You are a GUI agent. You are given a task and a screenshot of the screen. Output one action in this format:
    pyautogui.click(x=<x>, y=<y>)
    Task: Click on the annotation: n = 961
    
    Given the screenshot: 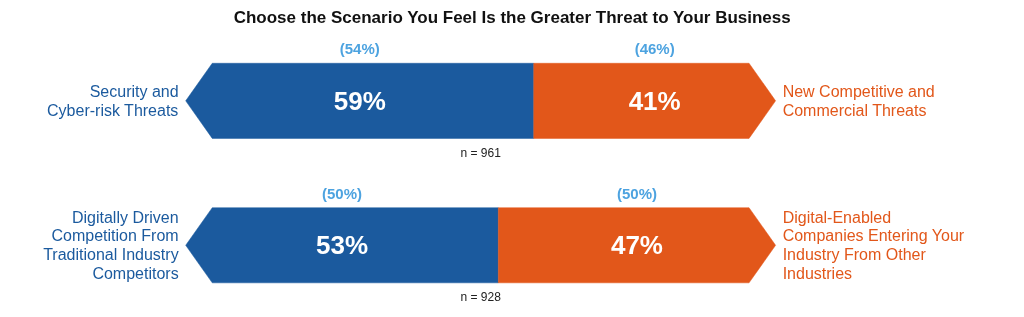 What is the action you would take?
    pyautogui.click(x=481, y=152)
    